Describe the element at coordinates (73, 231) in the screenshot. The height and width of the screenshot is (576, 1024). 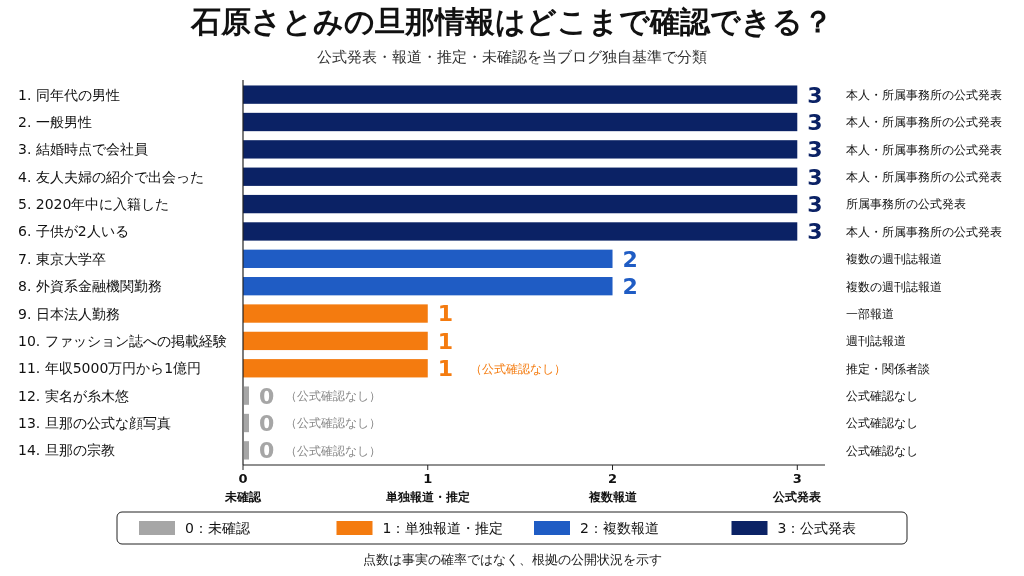
I see `y-tick-label: 6. 子供が2人いる` at that location.